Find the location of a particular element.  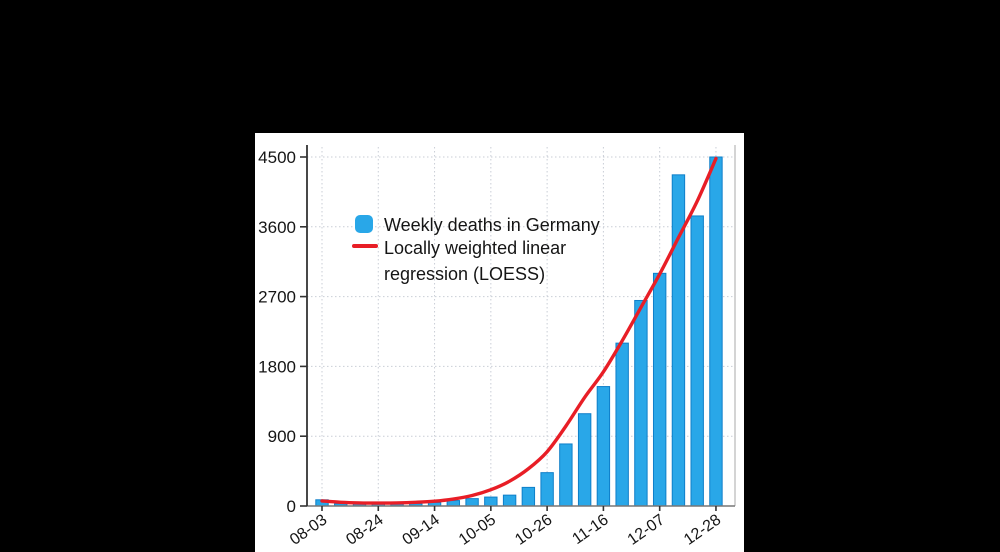

legend-label: Weekly deaths in Germany is located at coordinates (492, 225).